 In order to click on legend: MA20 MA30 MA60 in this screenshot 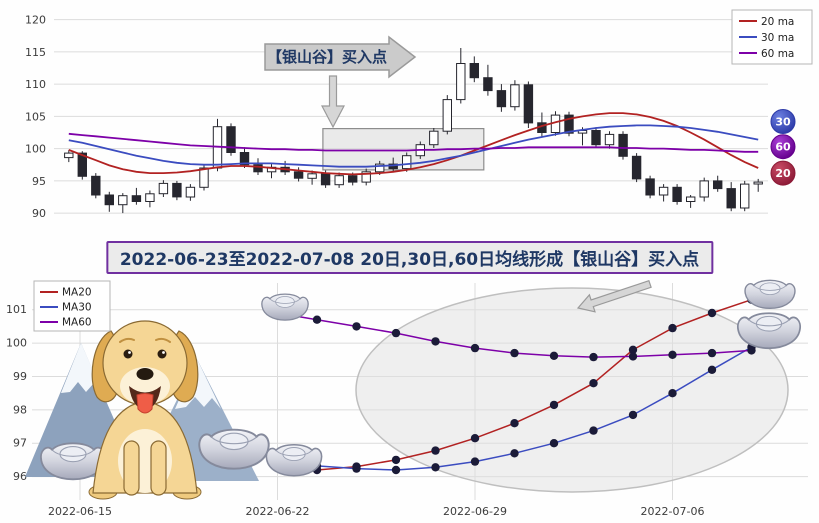, I will do `click(72, 306)`.